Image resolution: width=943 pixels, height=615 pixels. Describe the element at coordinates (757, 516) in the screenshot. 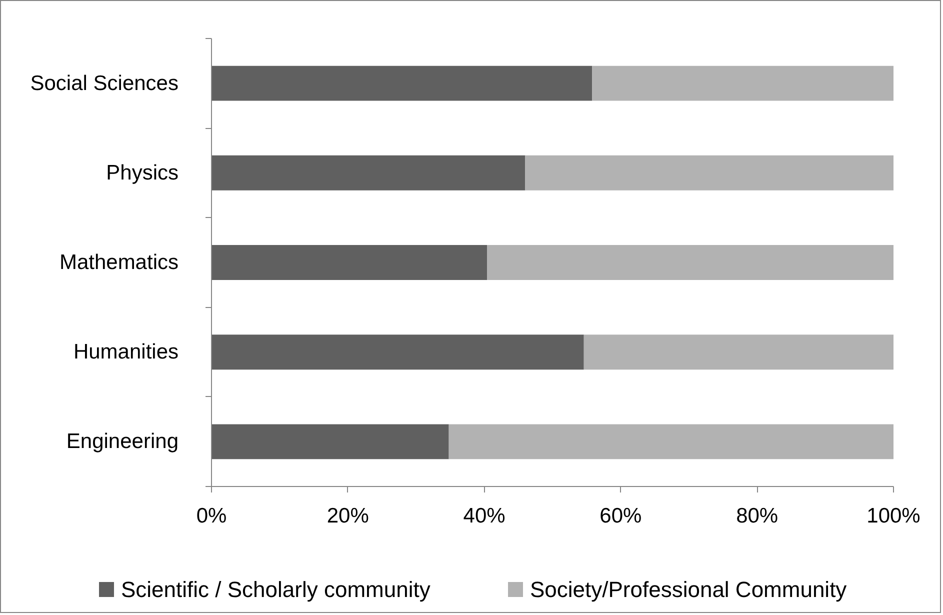

I see `x-tick-label: 80%` at that location.